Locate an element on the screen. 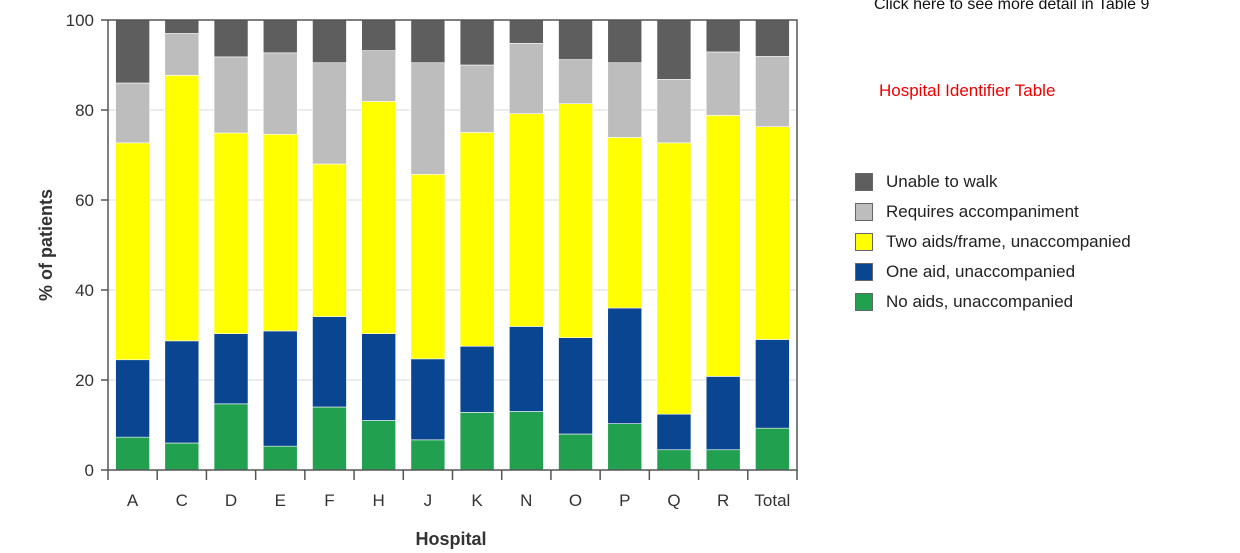 This screenshot has width=1240, height=553. x-tick-label: K is located at coordinates (477, 500).